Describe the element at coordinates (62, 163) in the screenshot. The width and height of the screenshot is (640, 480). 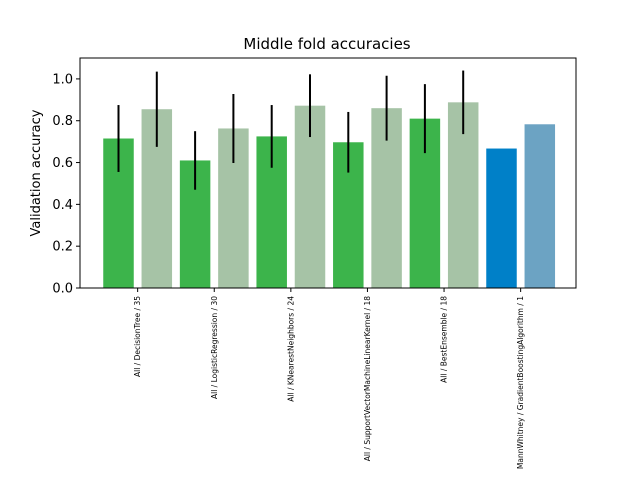
I see `y-tick-label: 0.6` at that location.